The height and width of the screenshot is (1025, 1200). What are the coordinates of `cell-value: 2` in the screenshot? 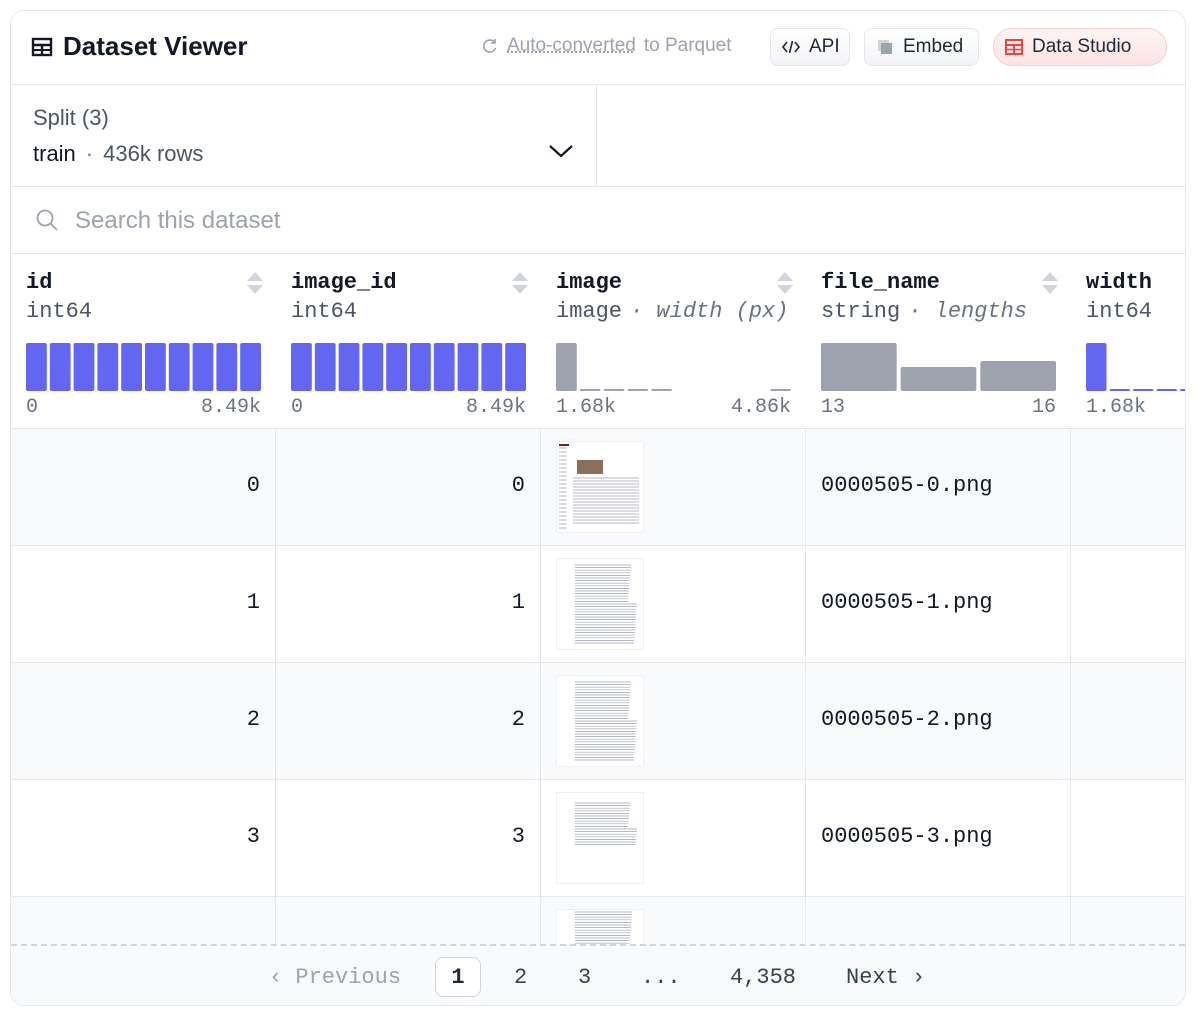 It's located at (253, 719).